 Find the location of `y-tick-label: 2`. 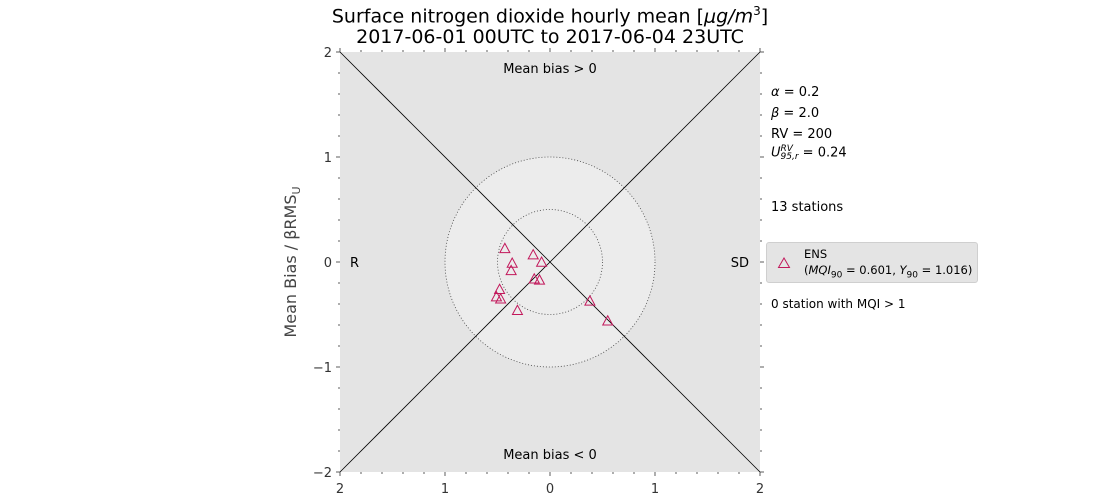

y-tick-label: 2 is located at coordinates (328, 53).